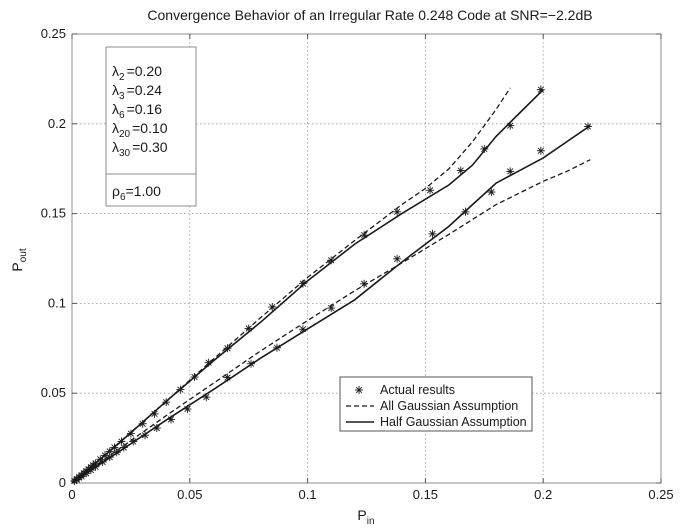  What do you see at coordinates (449, 406) in the screenshot?
I see `legend-label: All Gaussian Assumption` at bounding box center [449, 406].